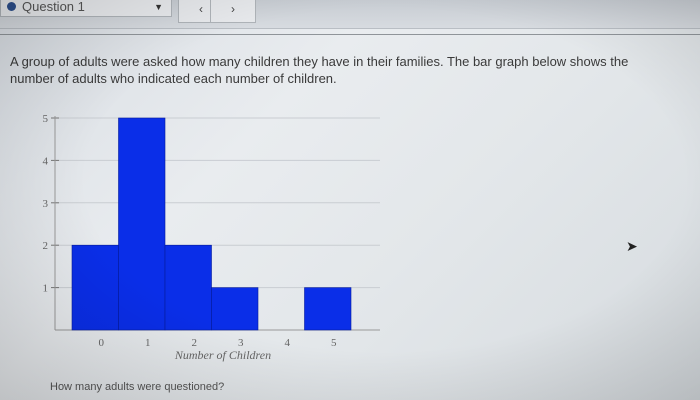  I want to click on question-text: How many adults were questioned?, so click(137, 387).